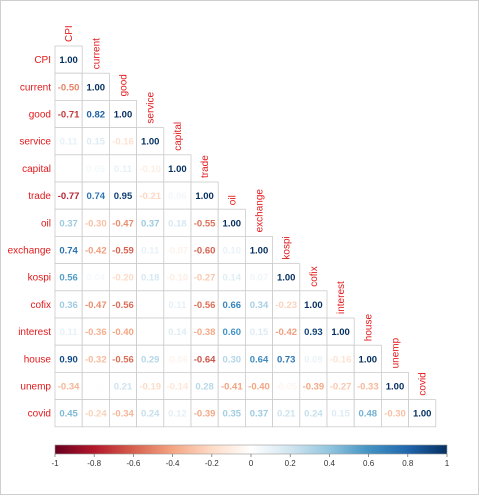 This screenshot has height=499, width=479. I want to click on cell-interest-CPI, so click(68, 331).